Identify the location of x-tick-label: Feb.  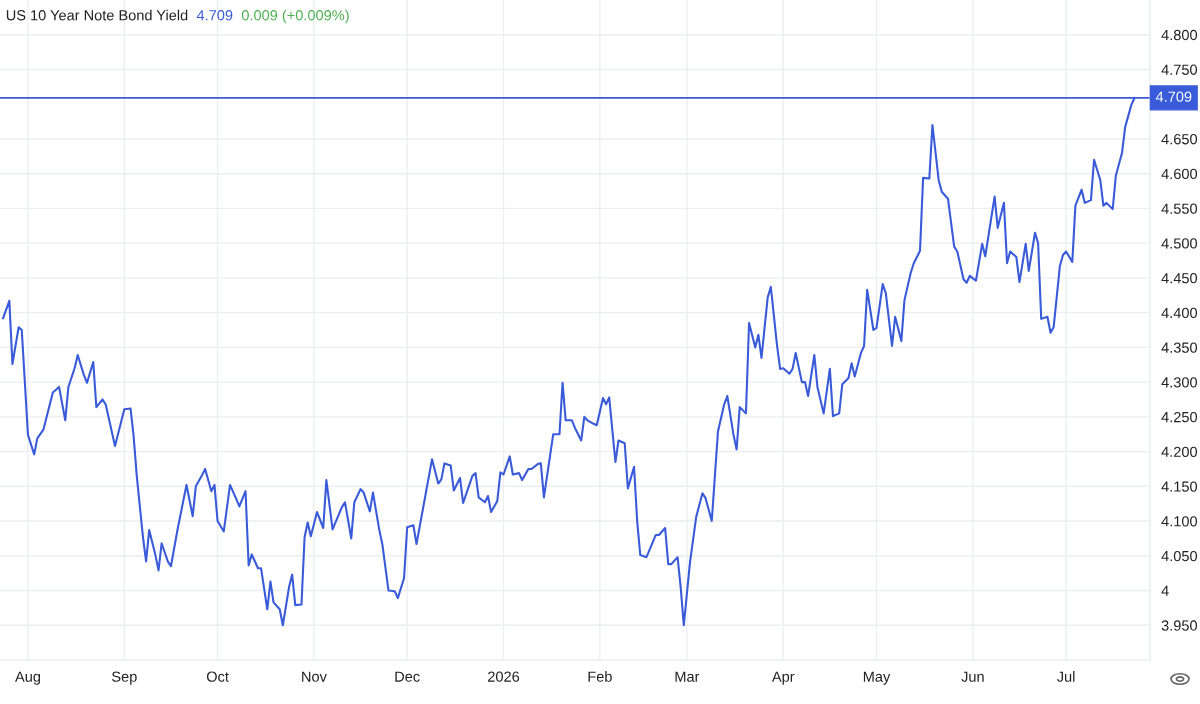
(600, 676).